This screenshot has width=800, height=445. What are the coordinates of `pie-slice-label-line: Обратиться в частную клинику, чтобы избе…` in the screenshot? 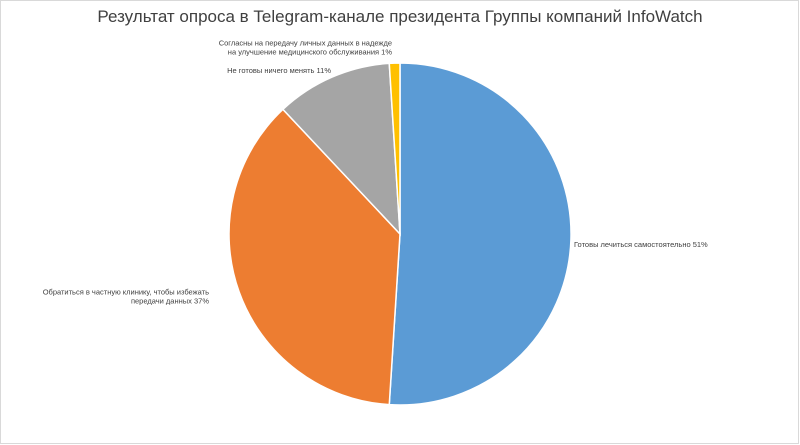 It's located at (126, 292).